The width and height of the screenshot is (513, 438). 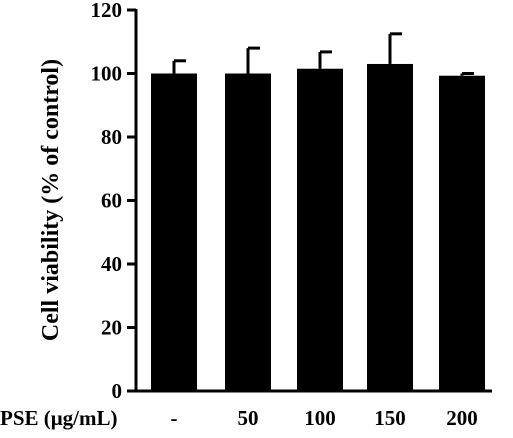 What do you see at coordinates (51, 200) in the screenshot?
I see `y-axis-label: Cell viability (% of control)` at bounding box center [51, 200].